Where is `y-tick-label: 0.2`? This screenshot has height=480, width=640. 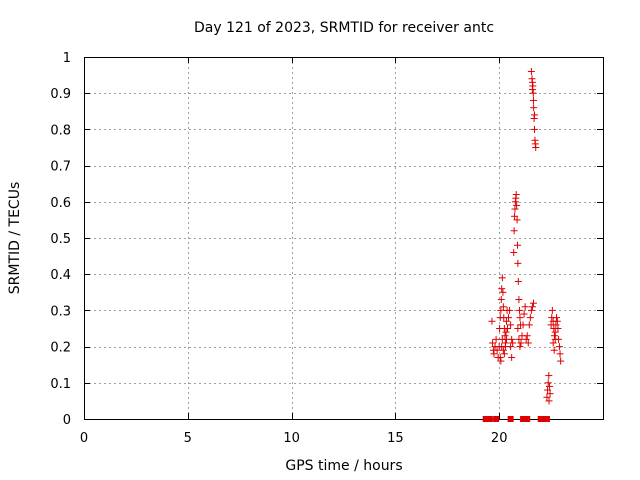
y-tick-label: 0.2 is located at coordinates (60, 348).